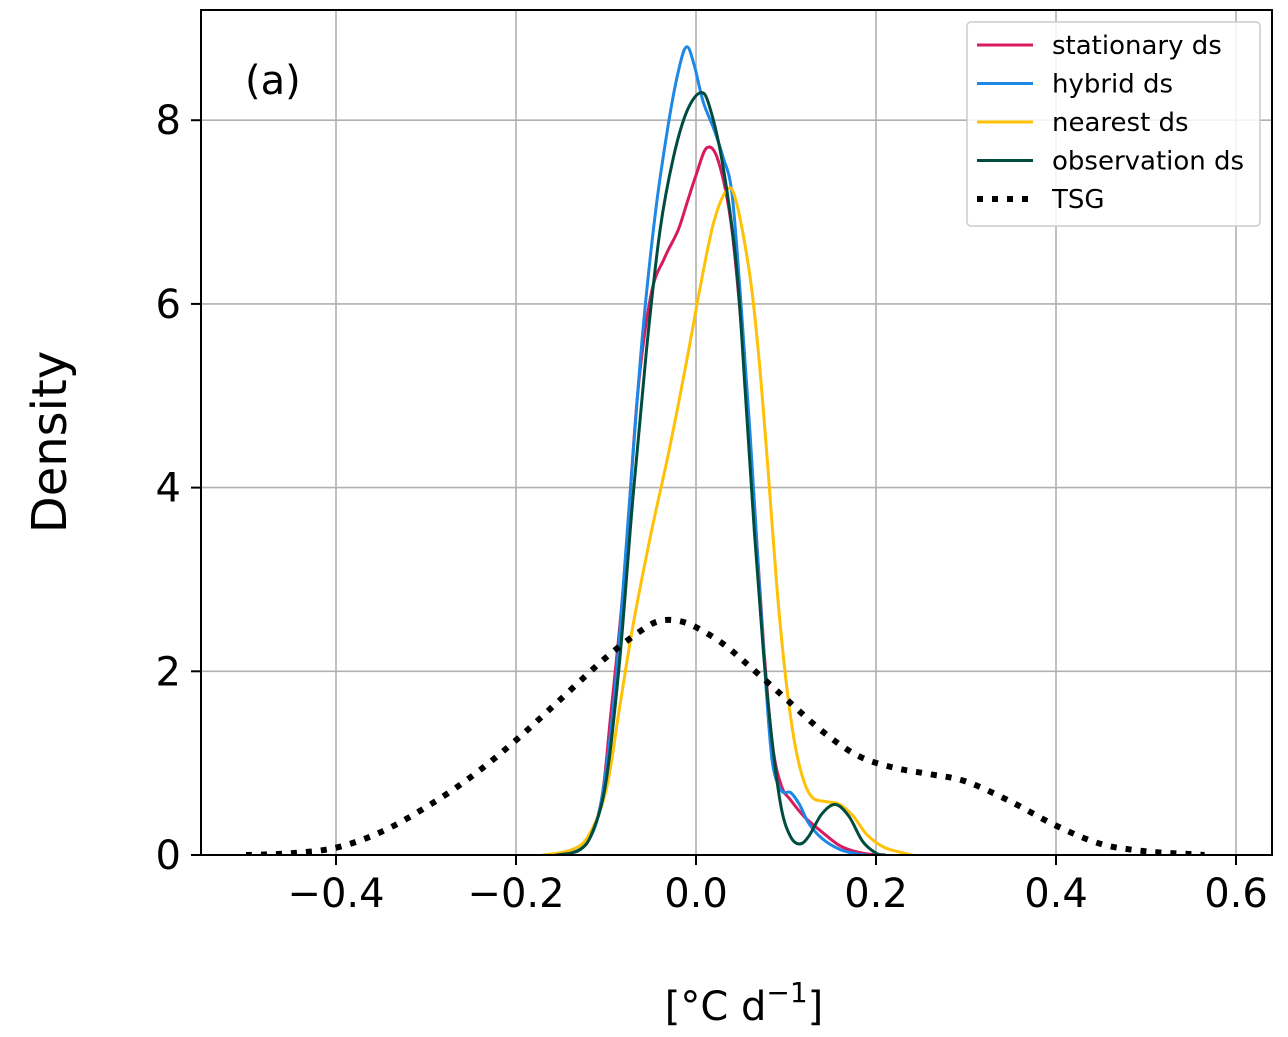  Describe the element at coordinates (168, 856) in the screenshot. I see `y-tick-label: 0` at that location.